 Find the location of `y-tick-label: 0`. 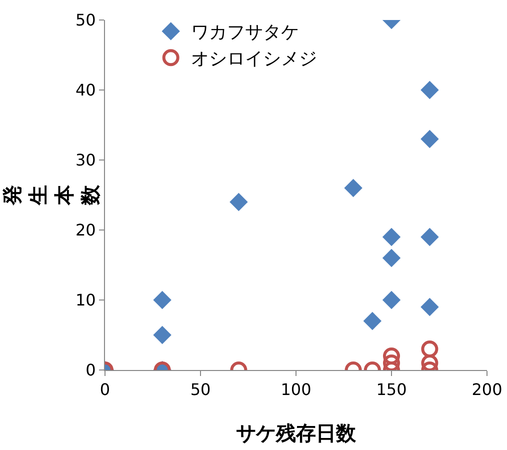

y-tick-label: 0 is located at coordinates (91, 370).